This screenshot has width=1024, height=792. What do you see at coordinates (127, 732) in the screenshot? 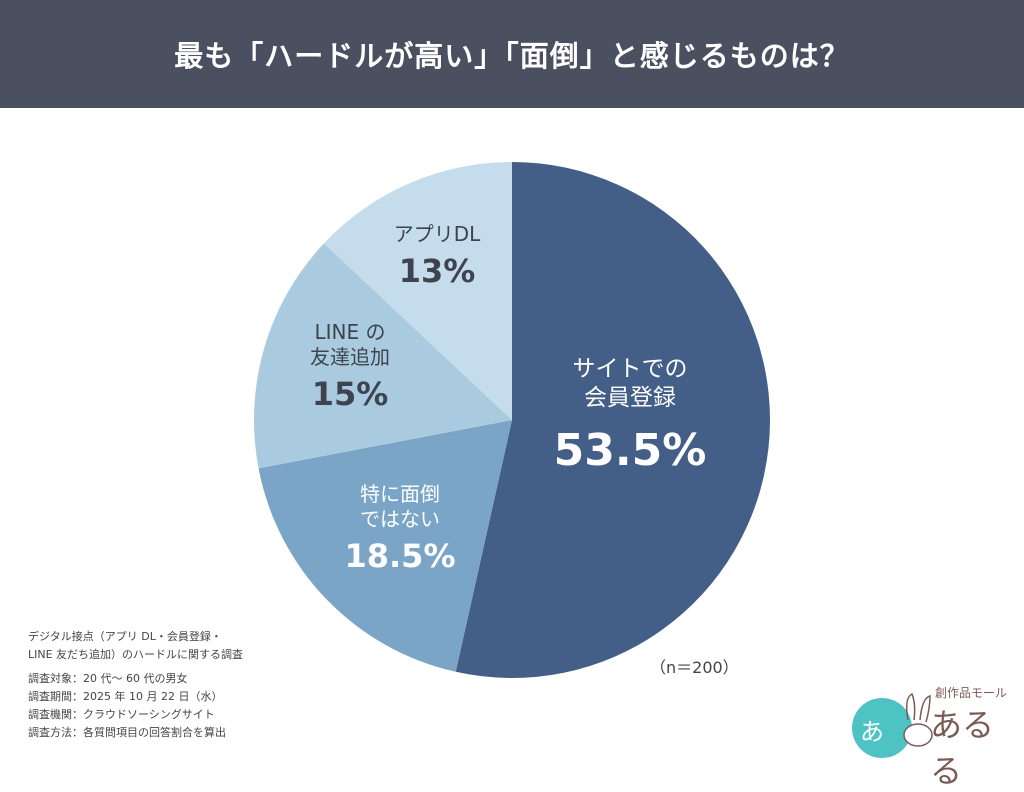
I see `survey-method: 調査方法：各質問項目の回答割合を算出` at bounding box center [127, 732].